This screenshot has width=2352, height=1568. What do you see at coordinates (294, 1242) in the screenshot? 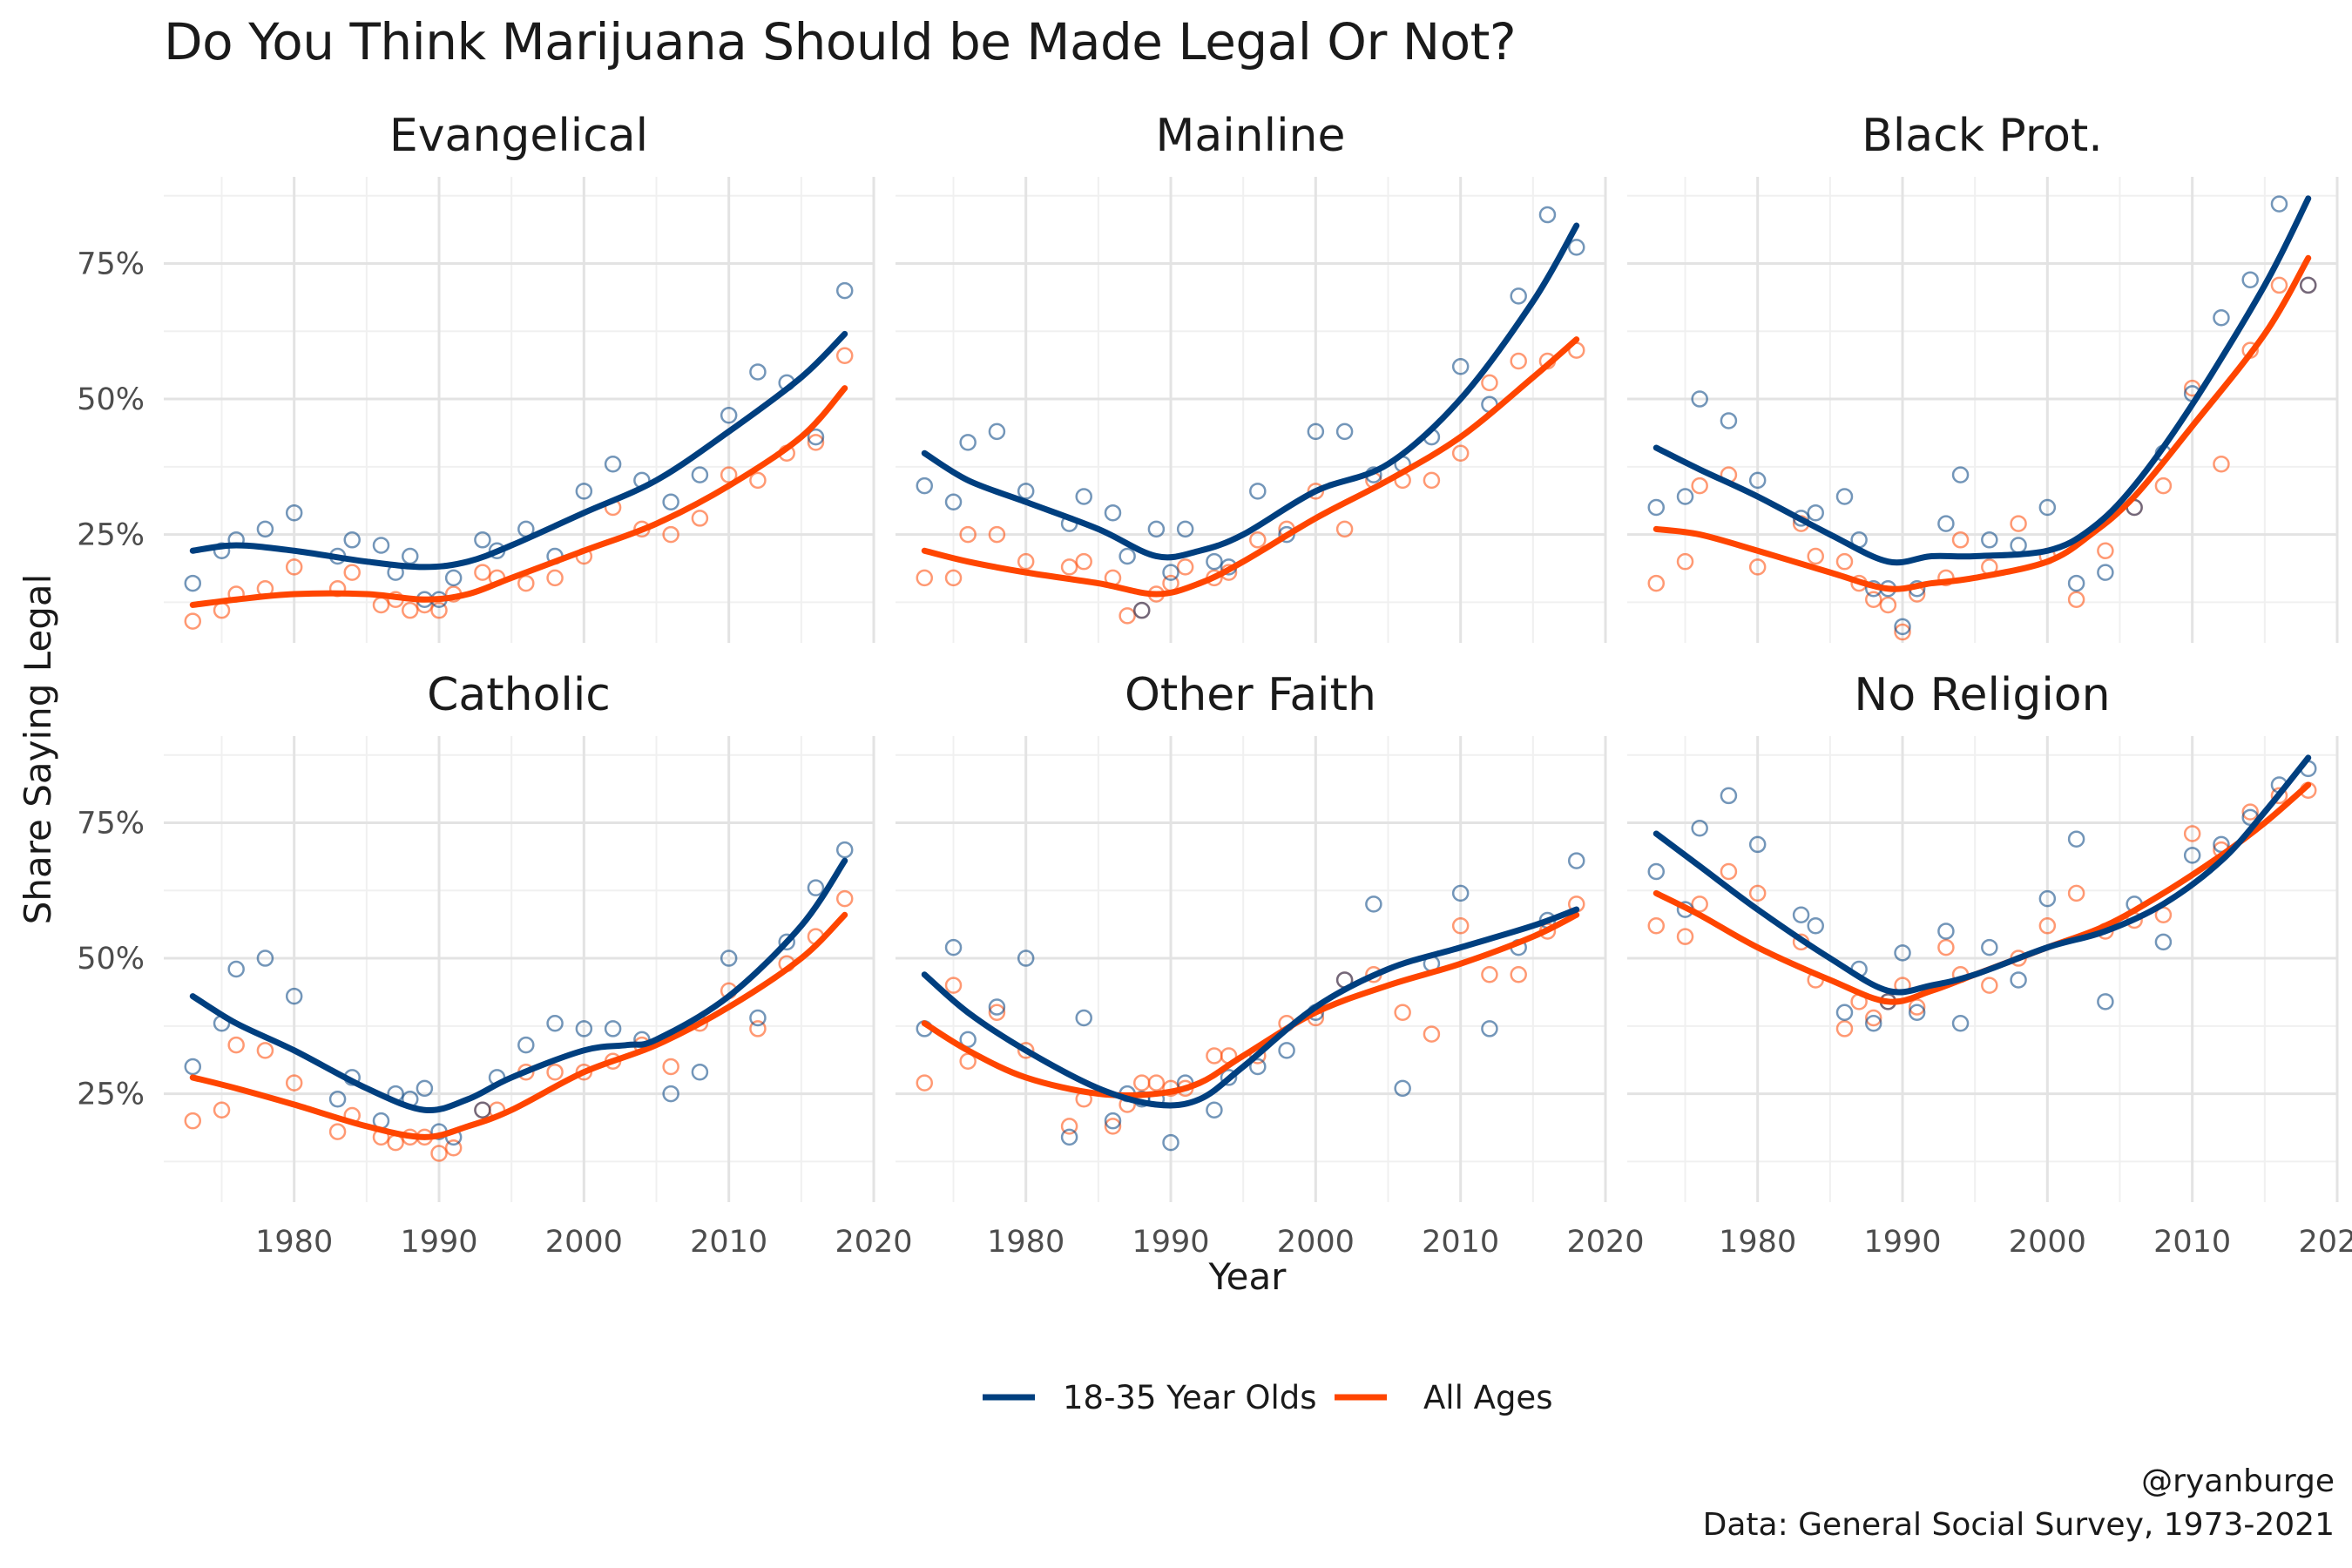
I see `x-tick-label: 1980` at bounding box center [294, 1242].